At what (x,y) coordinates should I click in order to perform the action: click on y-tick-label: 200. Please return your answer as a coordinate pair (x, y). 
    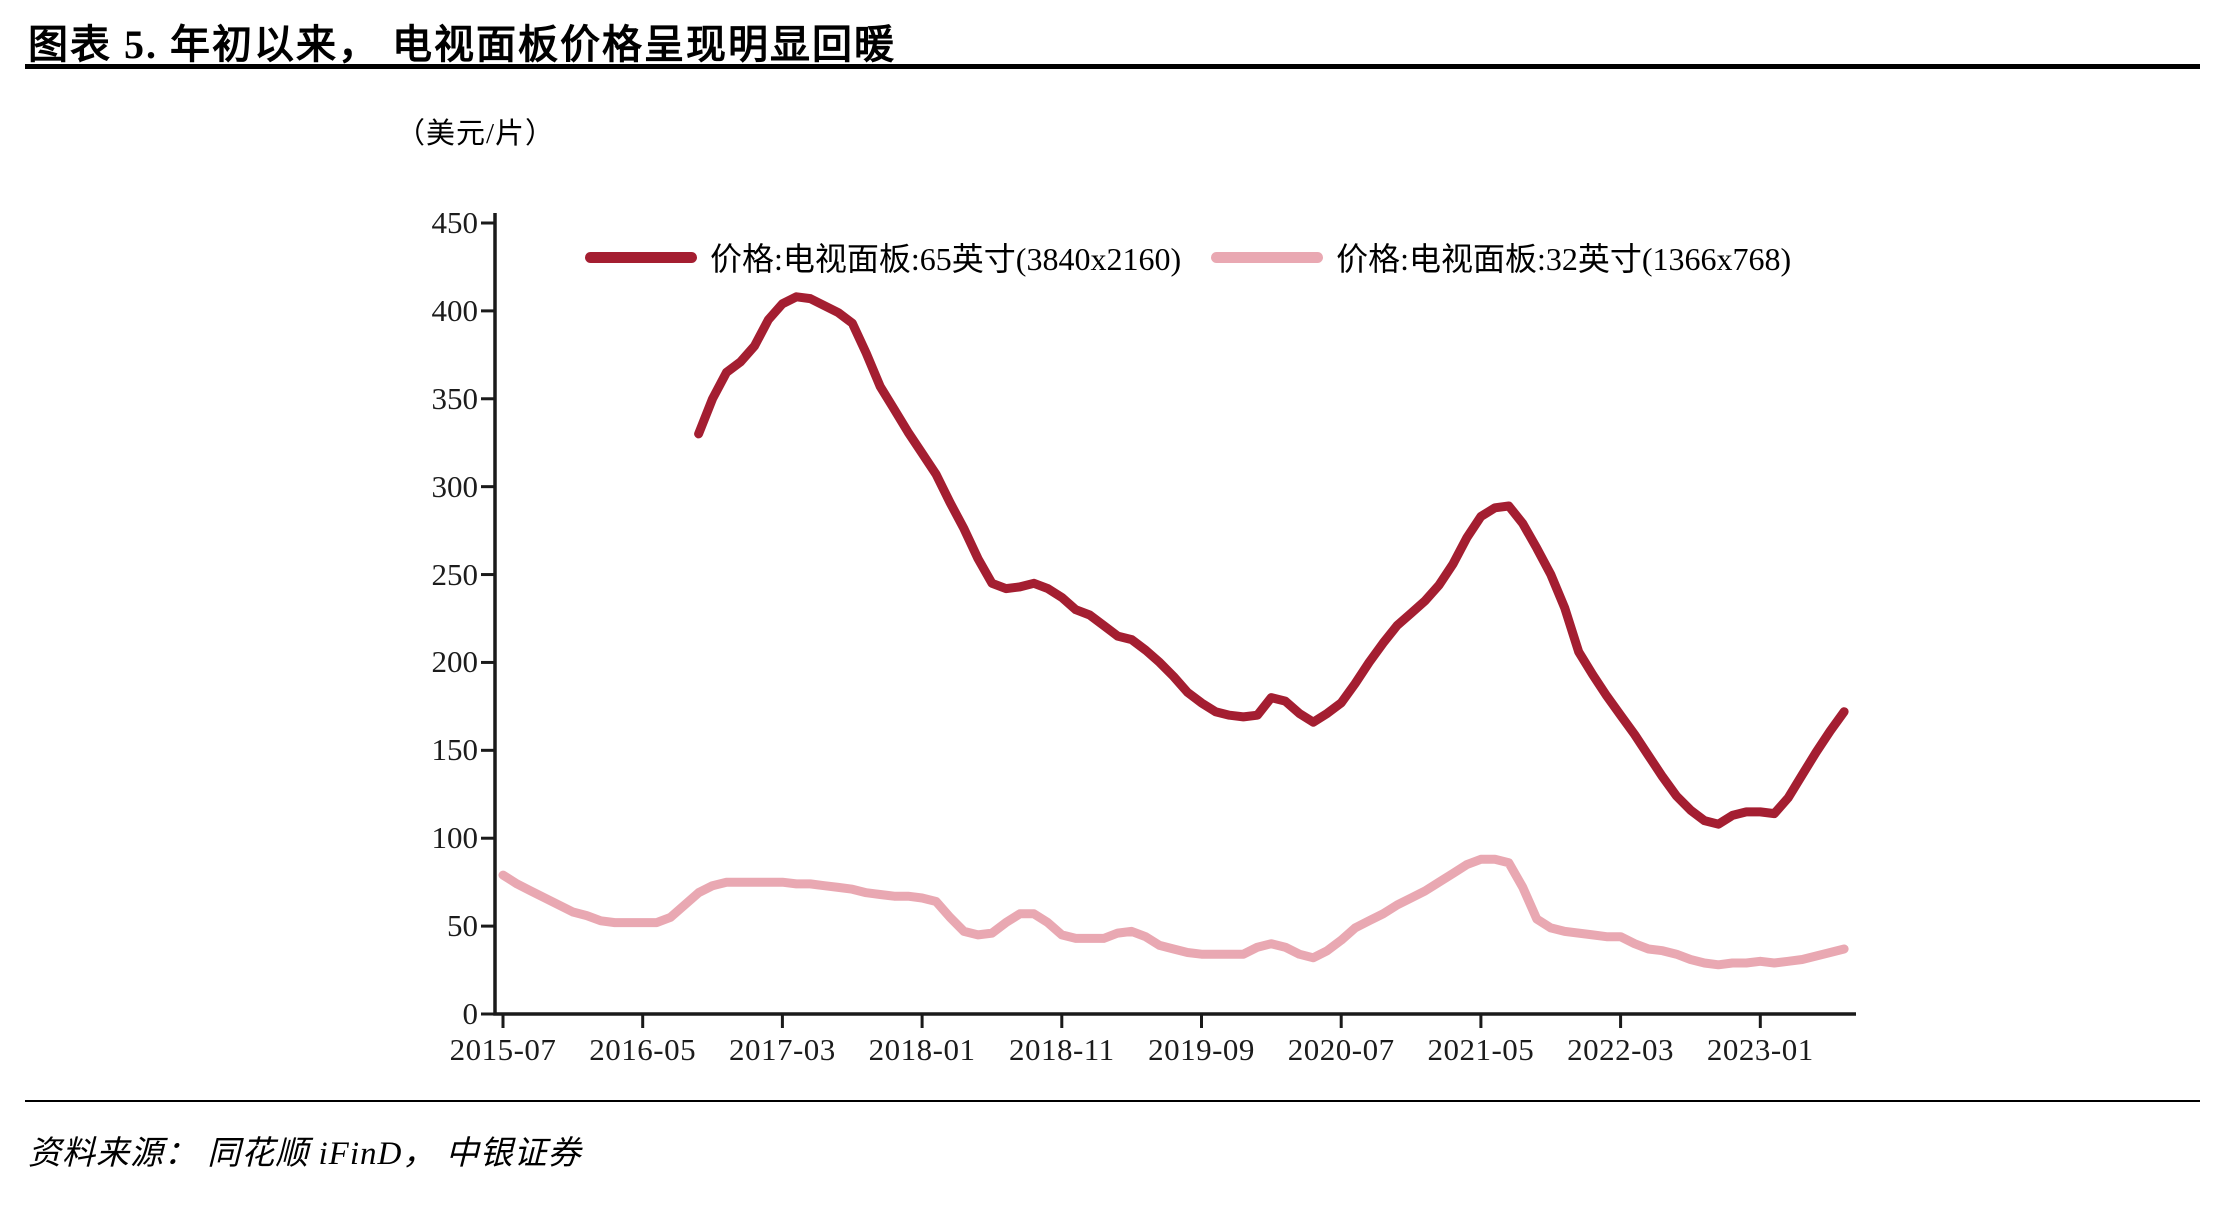
    Looking at the image, I should click on (455, 662).